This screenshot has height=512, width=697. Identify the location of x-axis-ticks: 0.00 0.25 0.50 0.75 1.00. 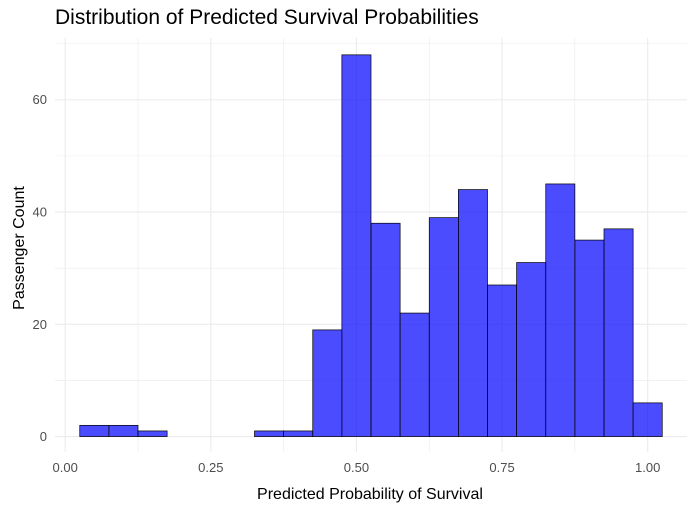
(357, 467).